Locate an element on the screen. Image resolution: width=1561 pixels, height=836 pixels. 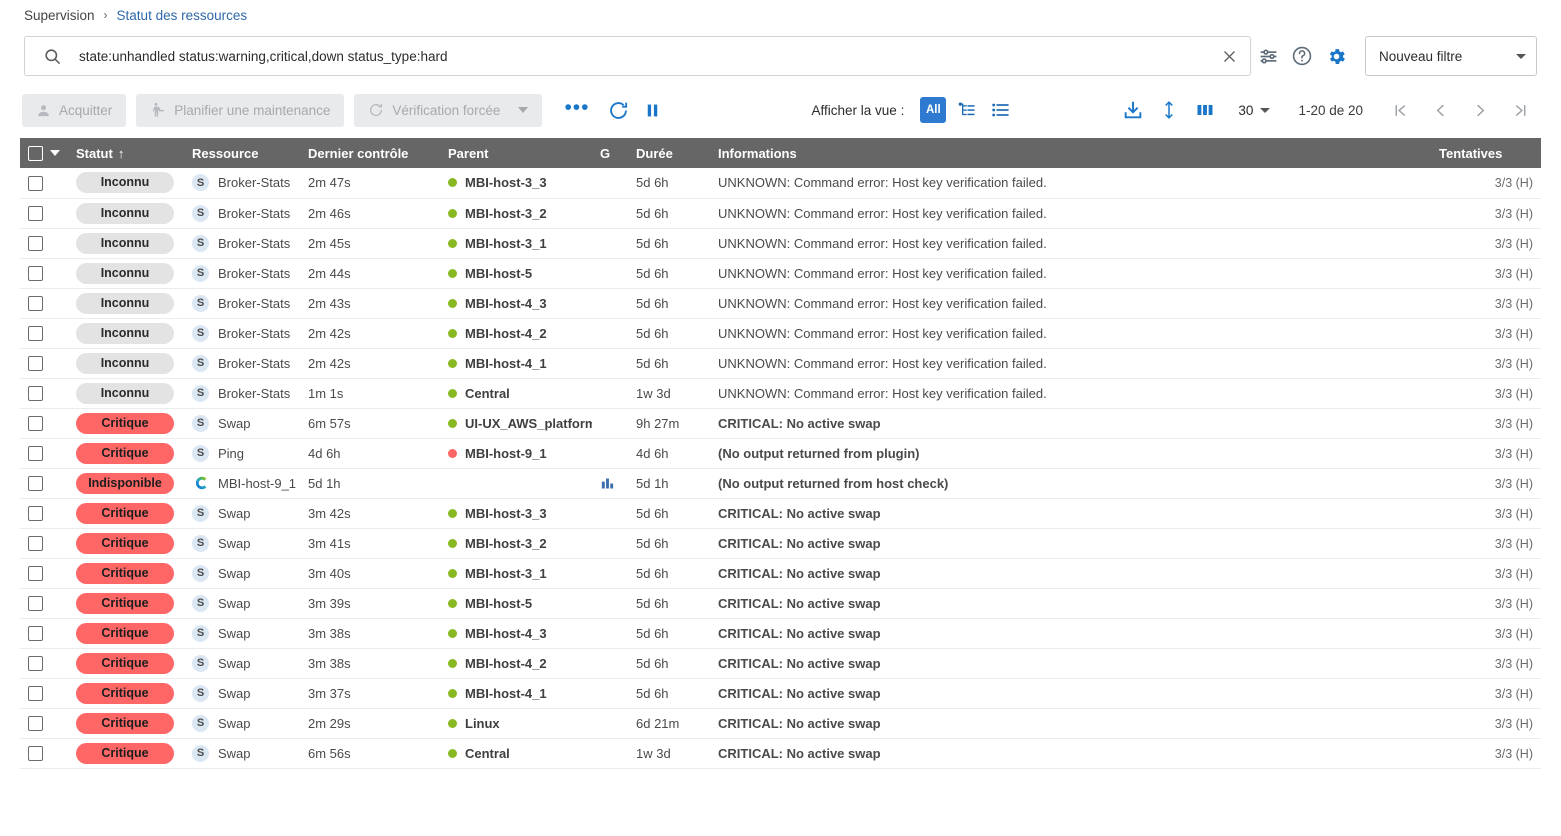
clear-search-icon is located at coordinates (1229, 56).